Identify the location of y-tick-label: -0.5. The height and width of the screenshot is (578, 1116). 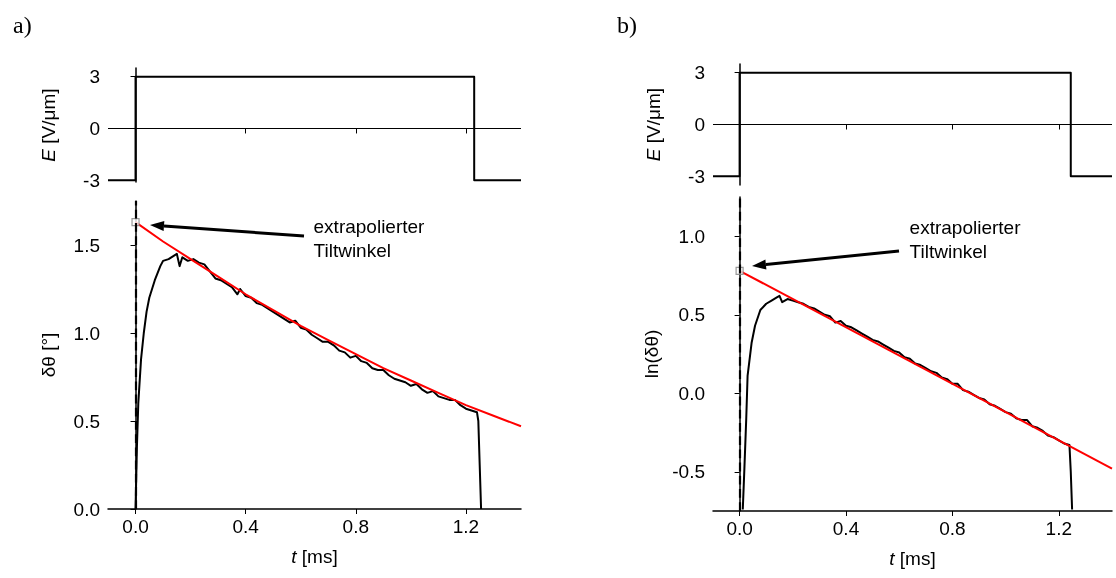
(688, 472).